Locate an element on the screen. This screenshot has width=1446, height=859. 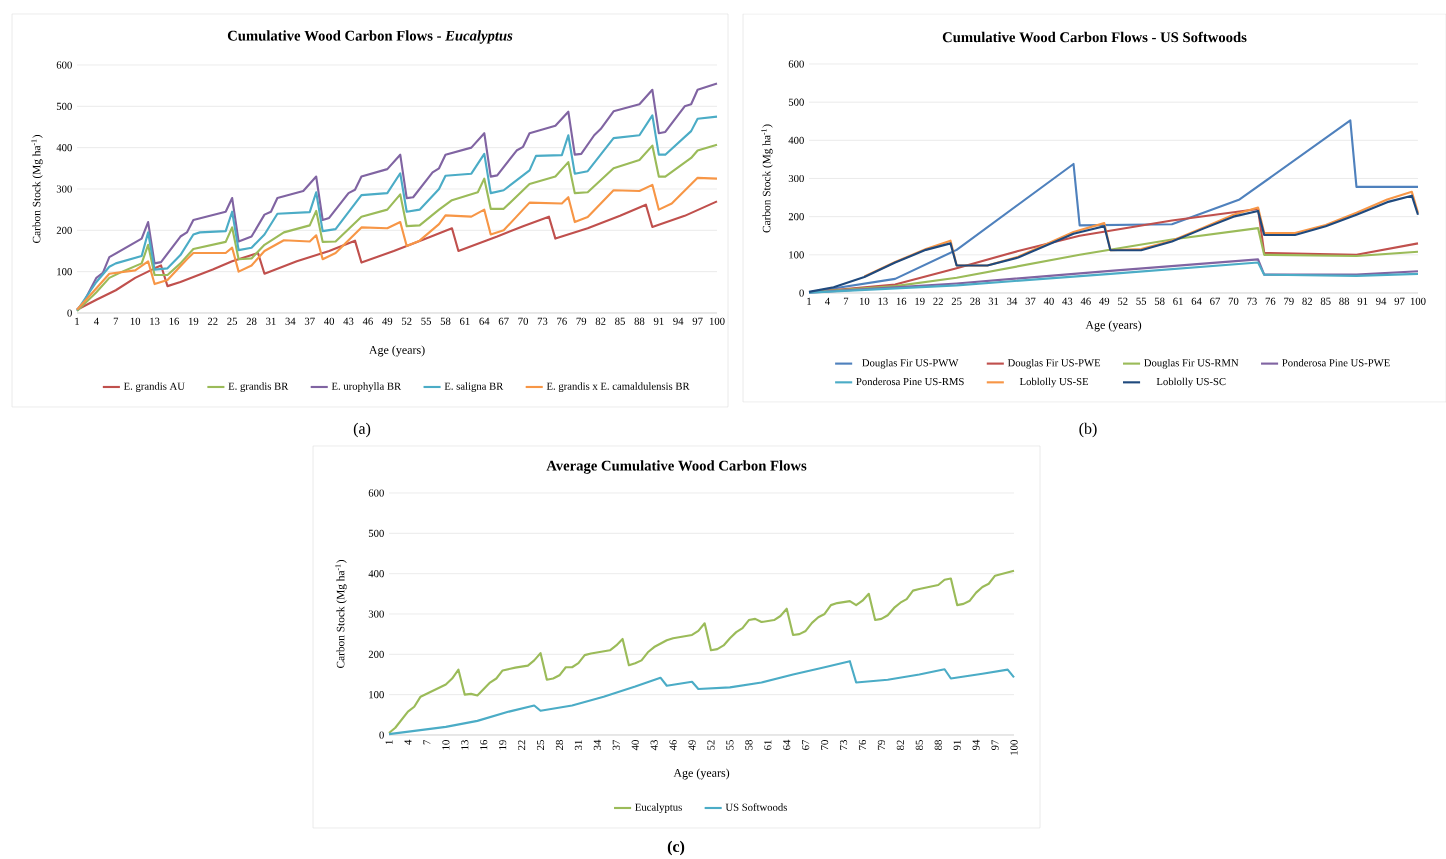
legend-label: Eucalyptus is located at coordinates (658, 808).